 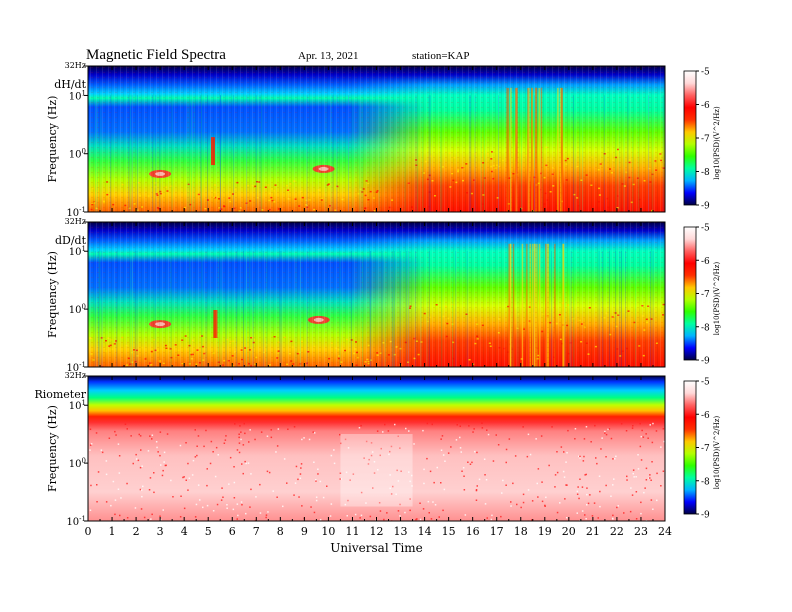 What do you see at coordinates (425, 531) in the screenshot?
I see `x-tick-label: 14` at bounding box center [425, 531].